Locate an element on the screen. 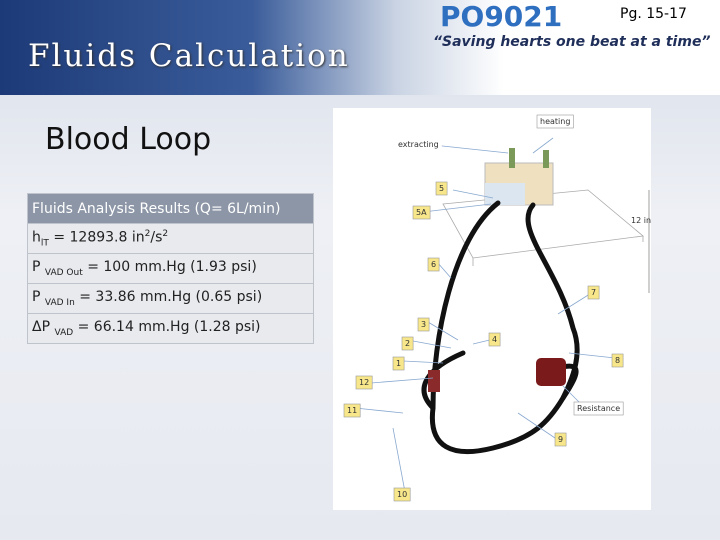 This screenshot has height=540, width=720. diagram-label: 12 is located at coordinates (364, 382).